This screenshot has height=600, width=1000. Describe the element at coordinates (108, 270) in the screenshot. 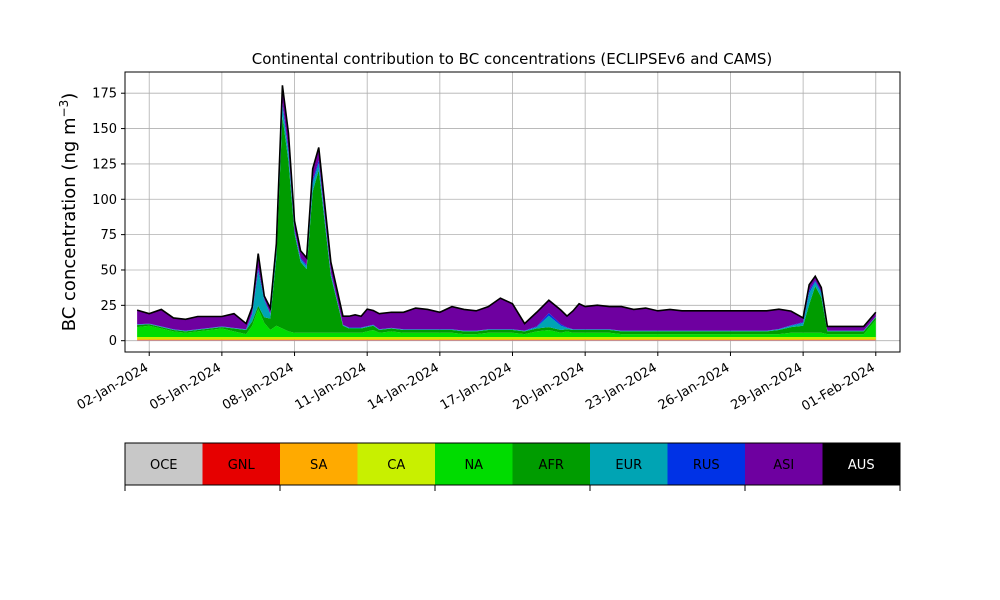

I see `y-tick-label: 50` at that location.